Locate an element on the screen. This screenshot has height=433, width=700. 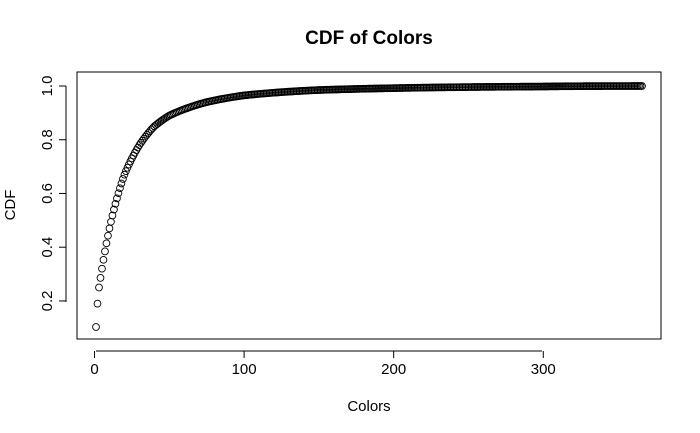
y-tick-label: 0.6 is located at coordinates (47, 193).